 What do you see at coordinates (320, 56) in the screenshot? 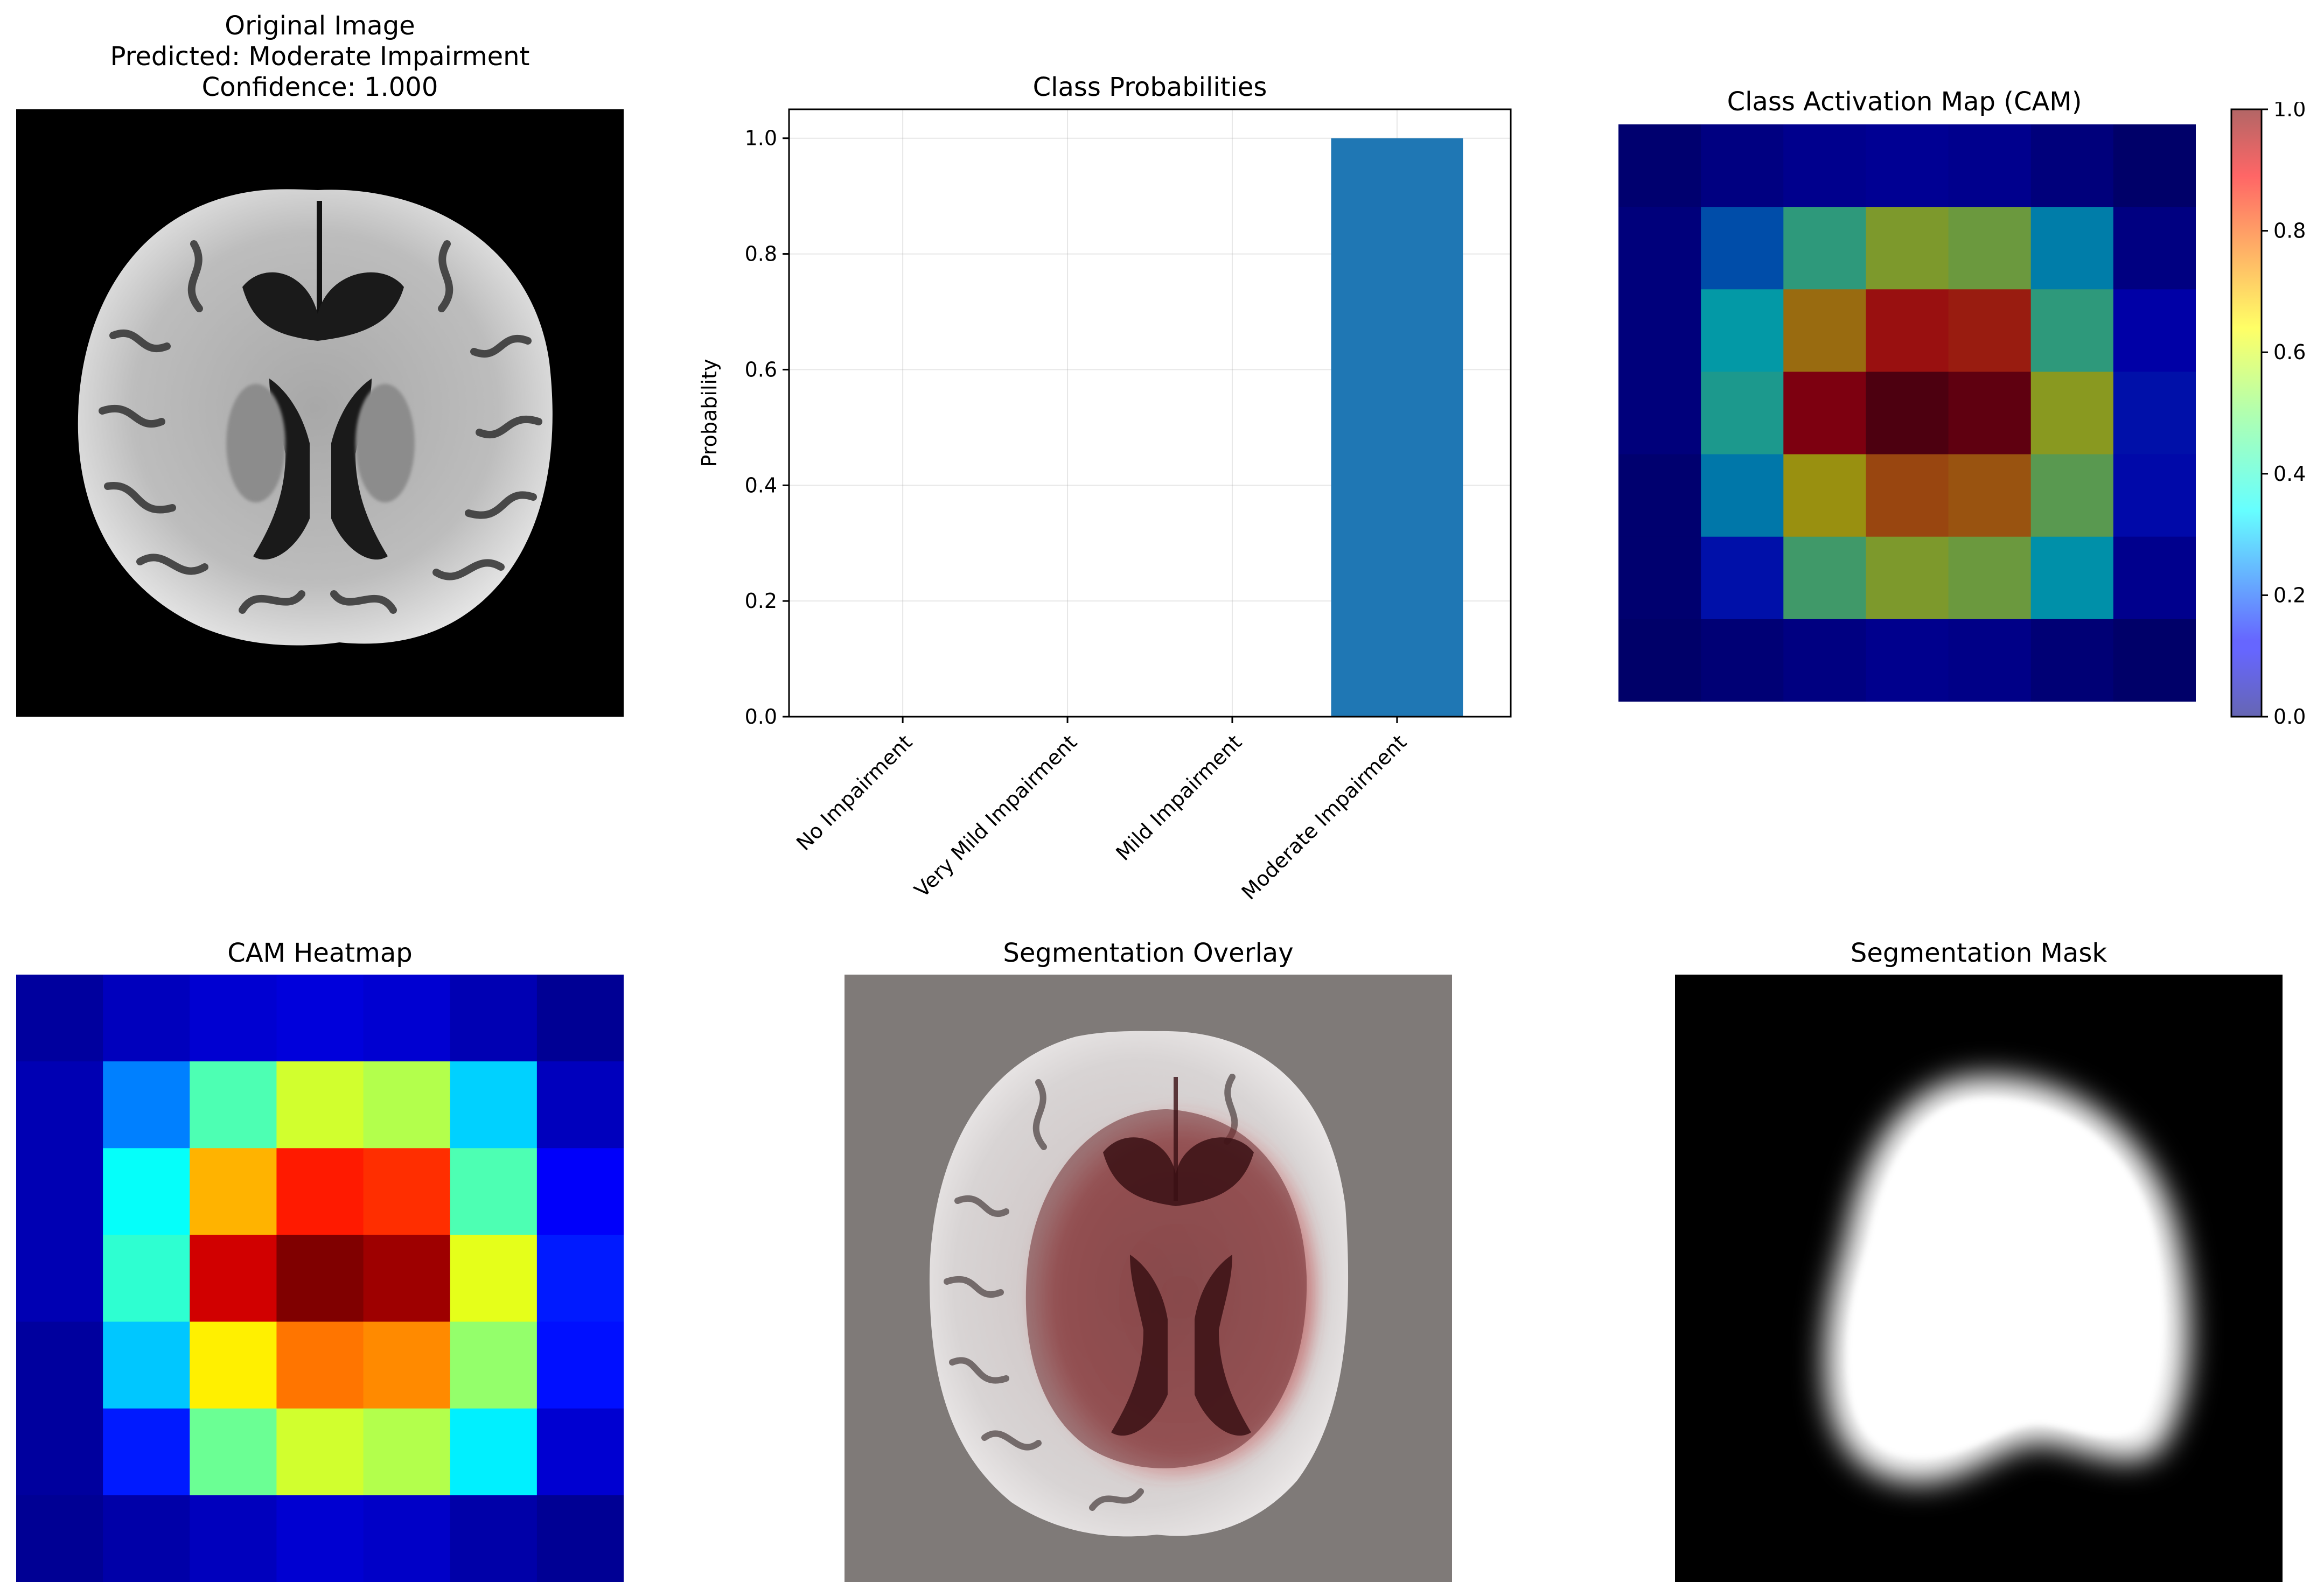
I see `original-title-line-2: Predicted: Moderate Impairment` at bounding box center [320, 56].